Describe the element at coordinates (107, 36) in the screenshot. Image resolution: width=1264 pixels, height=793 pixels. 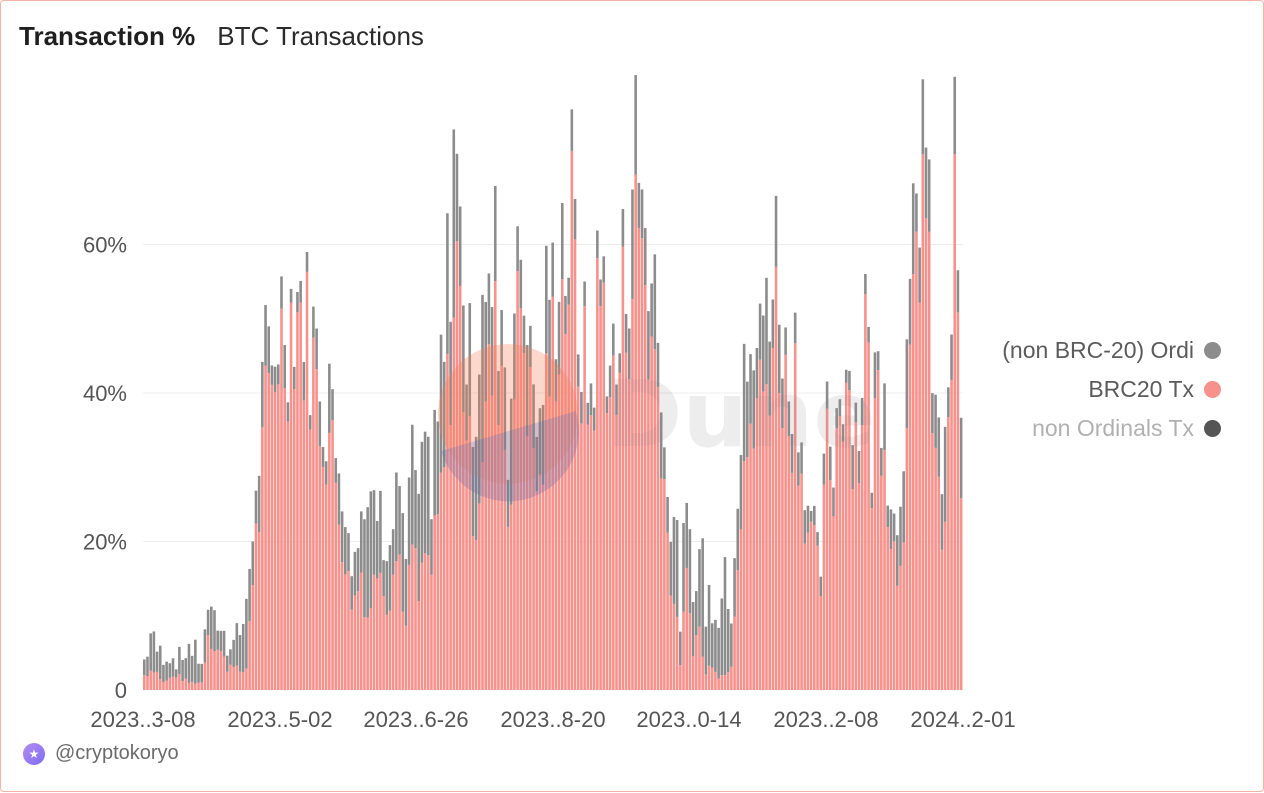
I see `chart-title: Transaction %` at that location.